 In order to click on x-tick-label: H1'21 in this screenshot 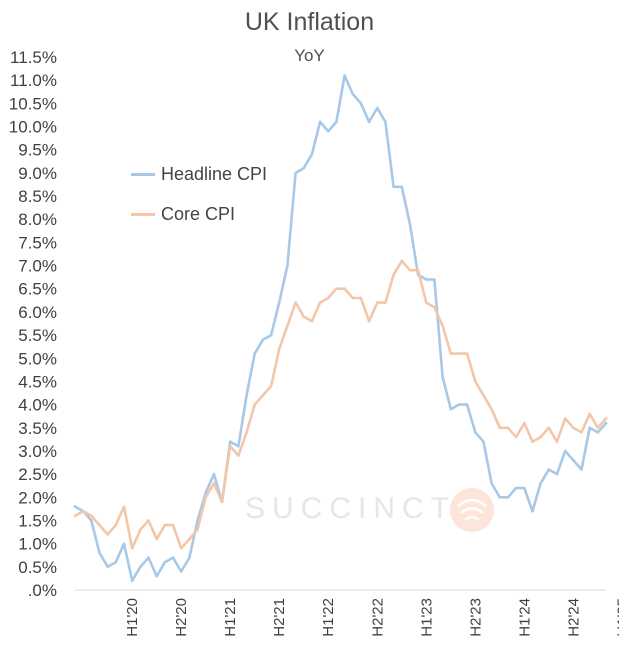, I will do `click(230, 617)`.